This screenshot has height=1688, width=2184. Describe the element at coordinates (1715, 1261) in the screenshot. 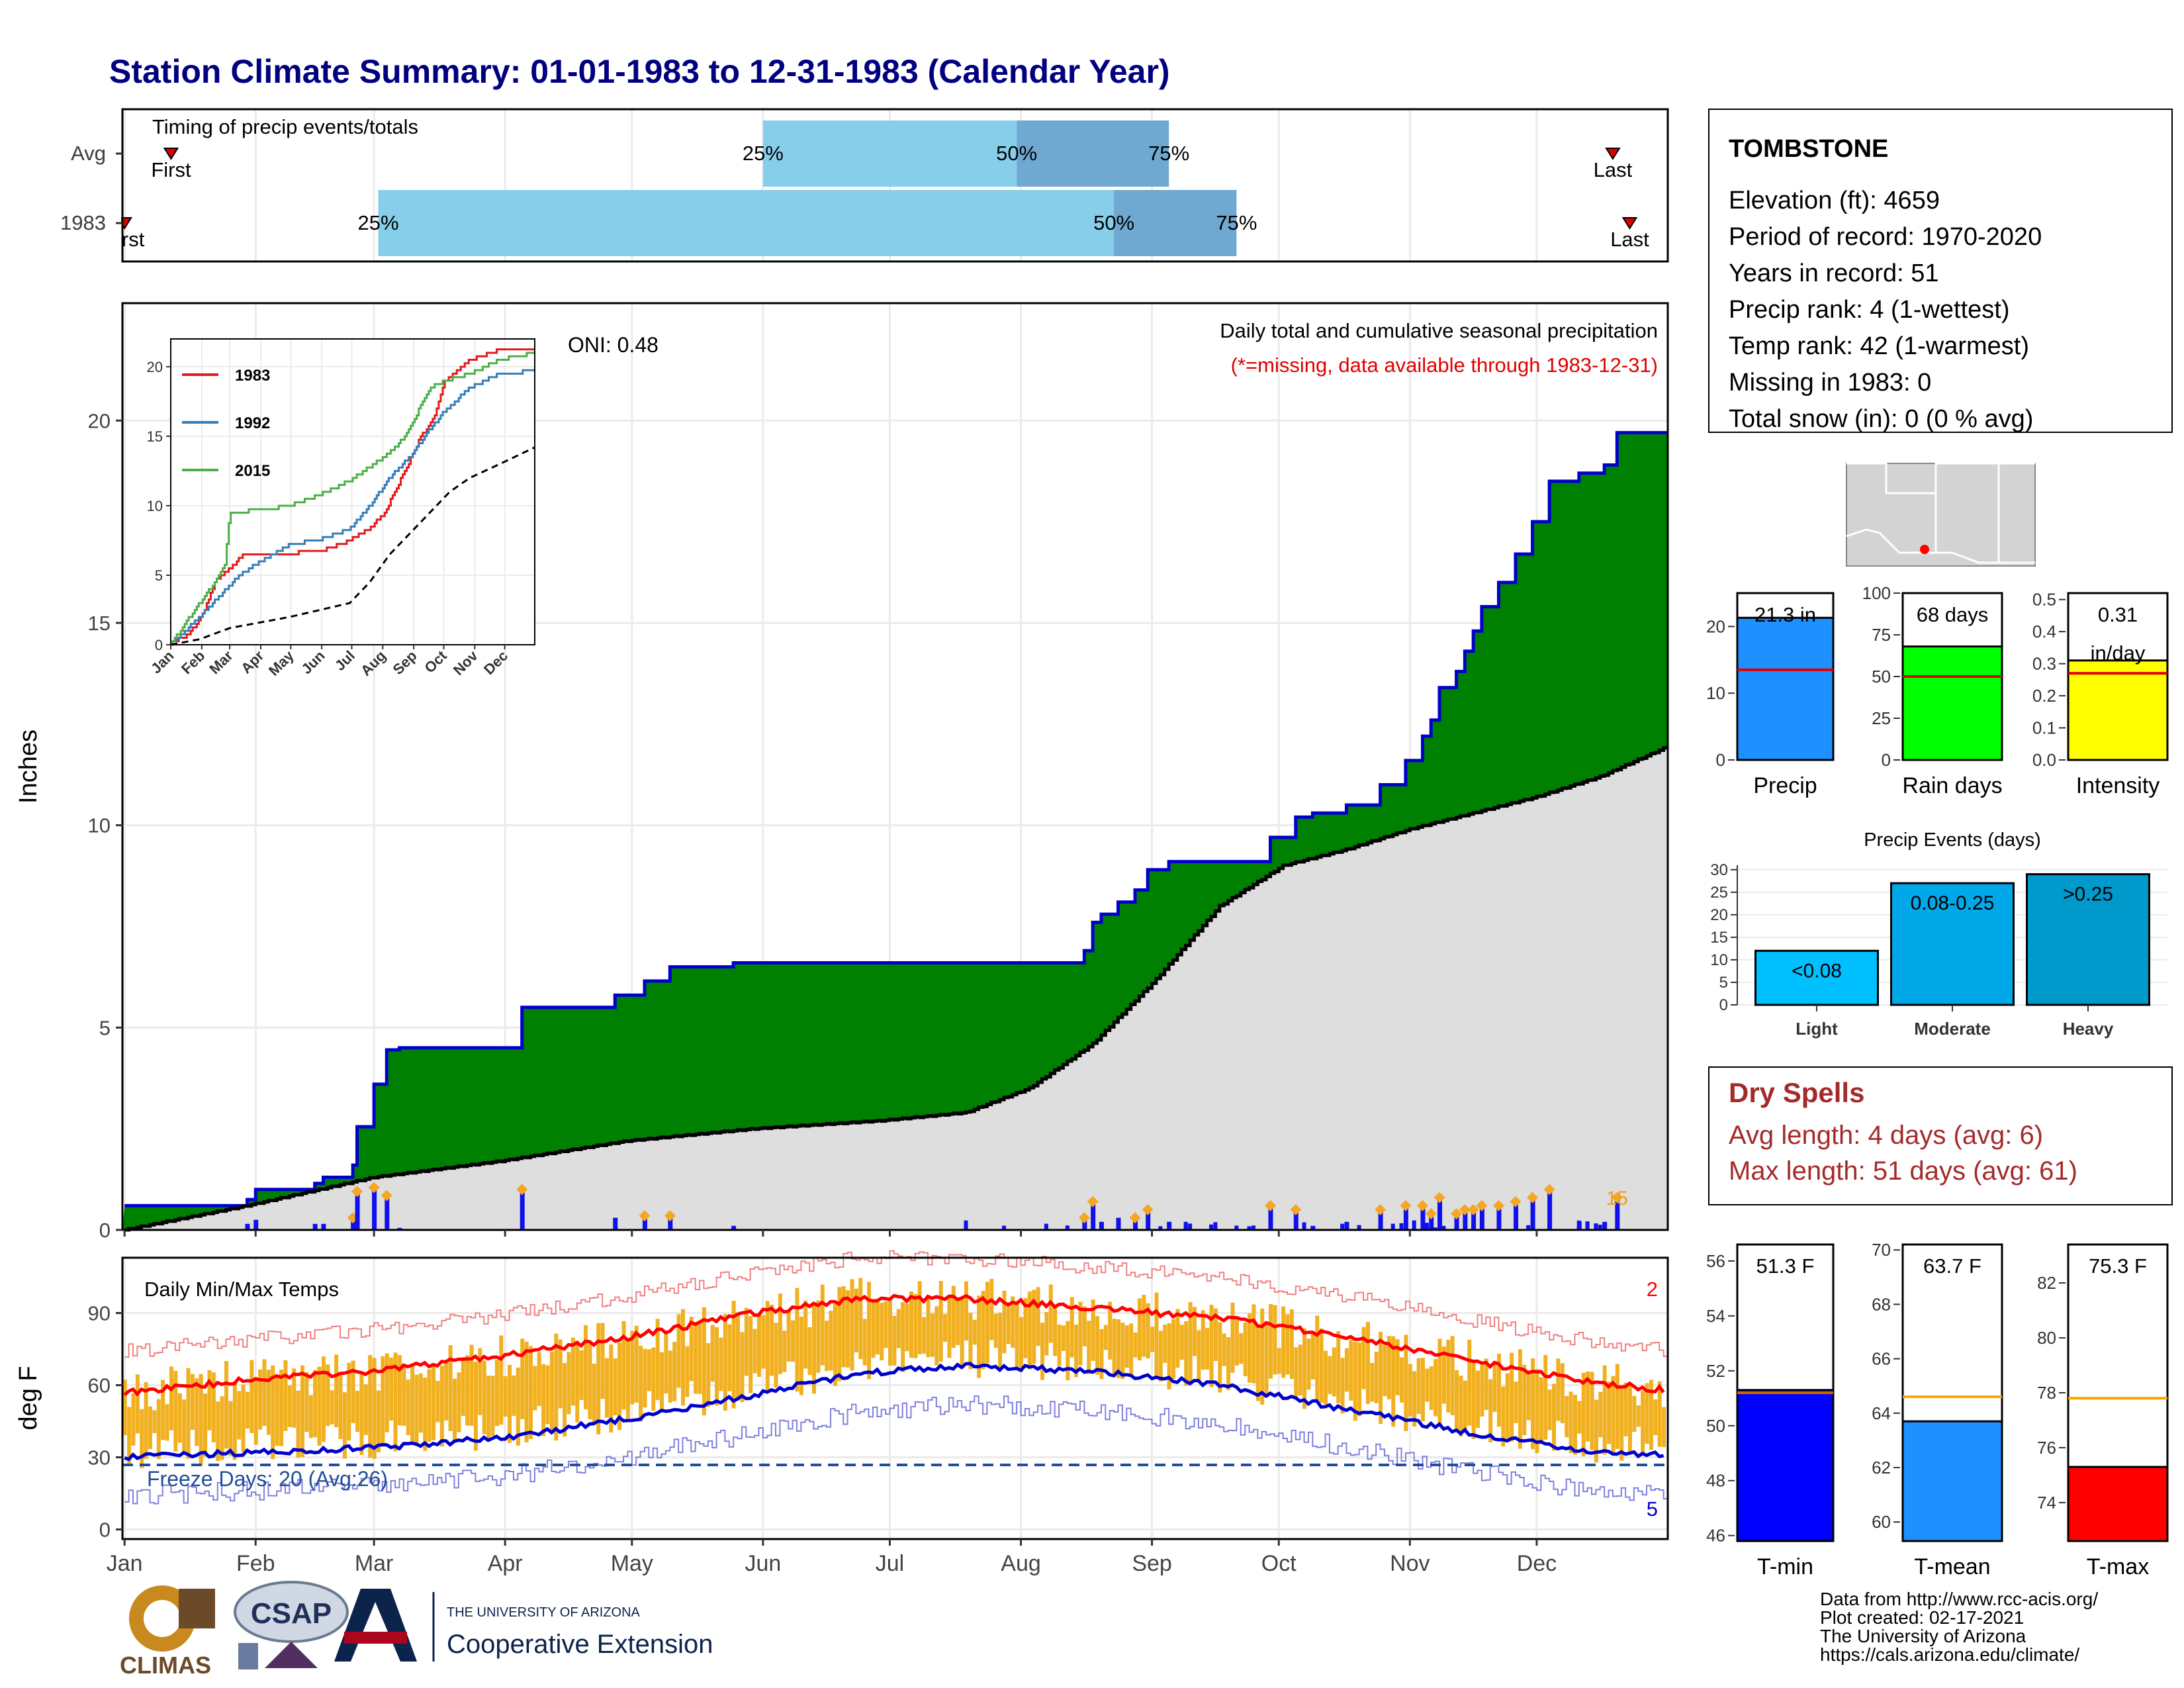

I see `bar-y-tick-label: 56` at that location.